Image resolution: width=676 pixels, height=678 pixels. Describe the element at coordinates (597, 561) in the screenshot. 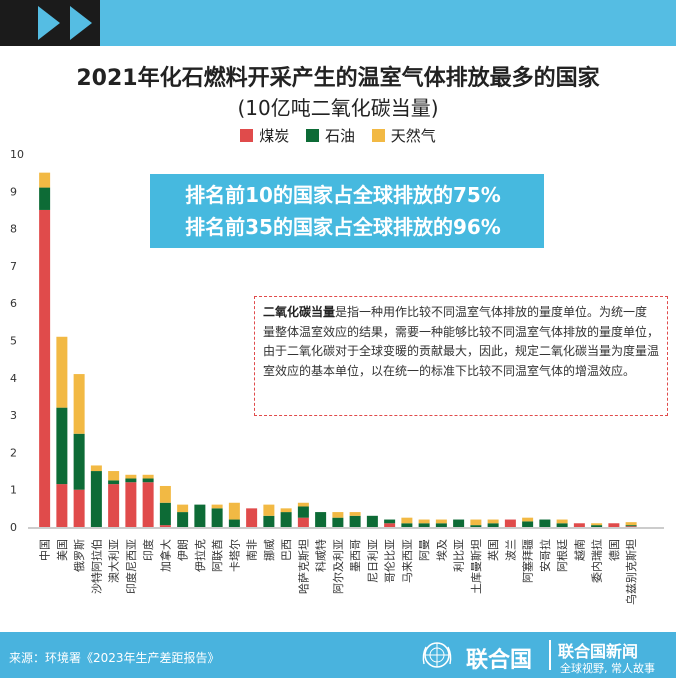

I see `x-tick-label: 委内瑞拉` at that location.